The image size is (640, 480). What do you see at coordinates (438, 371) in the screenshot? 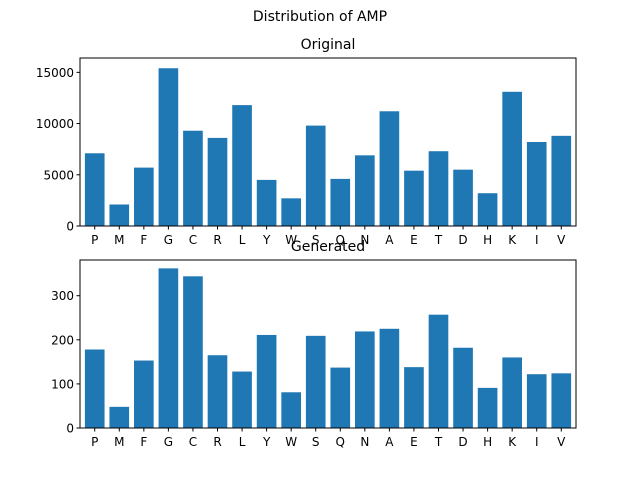
I see `generated-bar-T` at bounding box center [438, 371].